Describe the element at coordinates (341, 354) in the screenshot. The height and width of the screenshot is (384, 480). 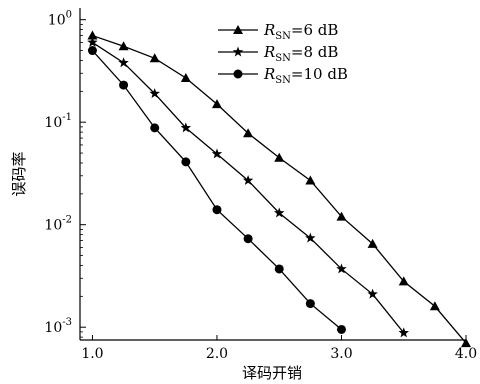
I see `x-tick-label-2: 3.0` at that location.